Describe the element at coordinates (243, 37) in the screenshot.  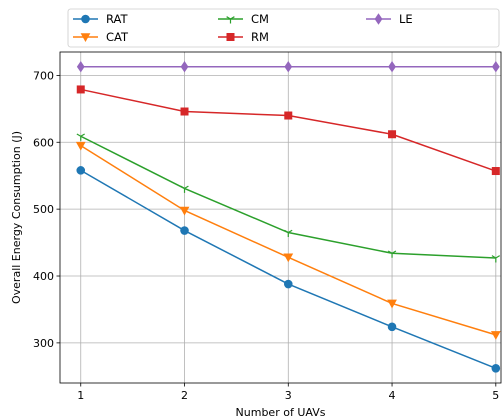
I see `legend-entry-rm: RM` at that location.